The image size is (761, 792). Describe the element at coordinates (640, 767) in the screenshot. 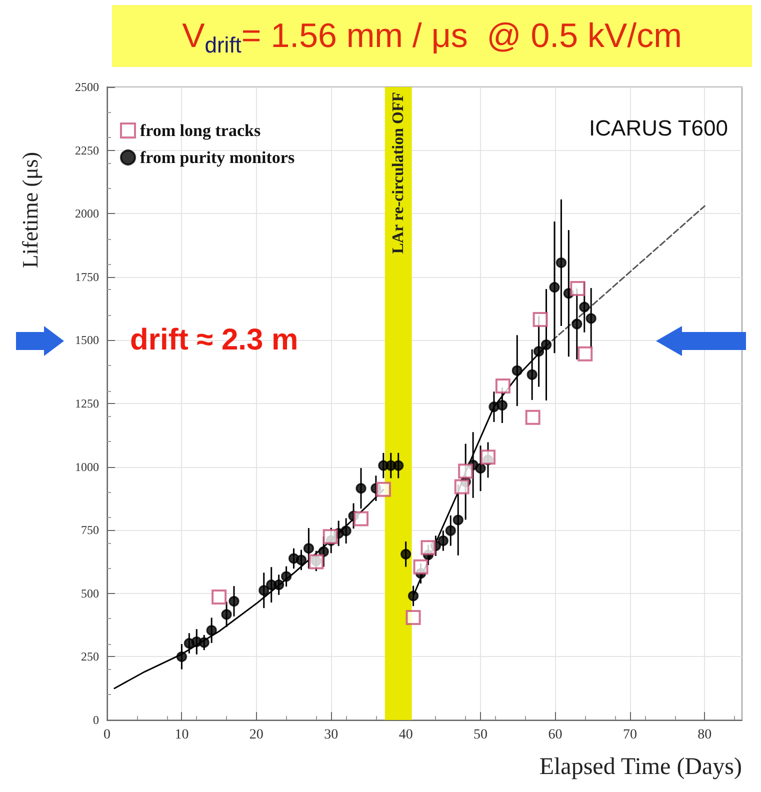

I see `x-axis-title: Elapsed Time (Days)` at that location.